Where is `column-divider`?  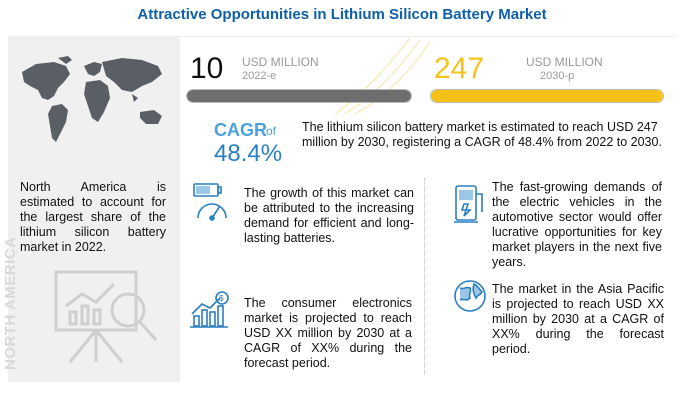
column-divider is located at coordinates (424, 276).